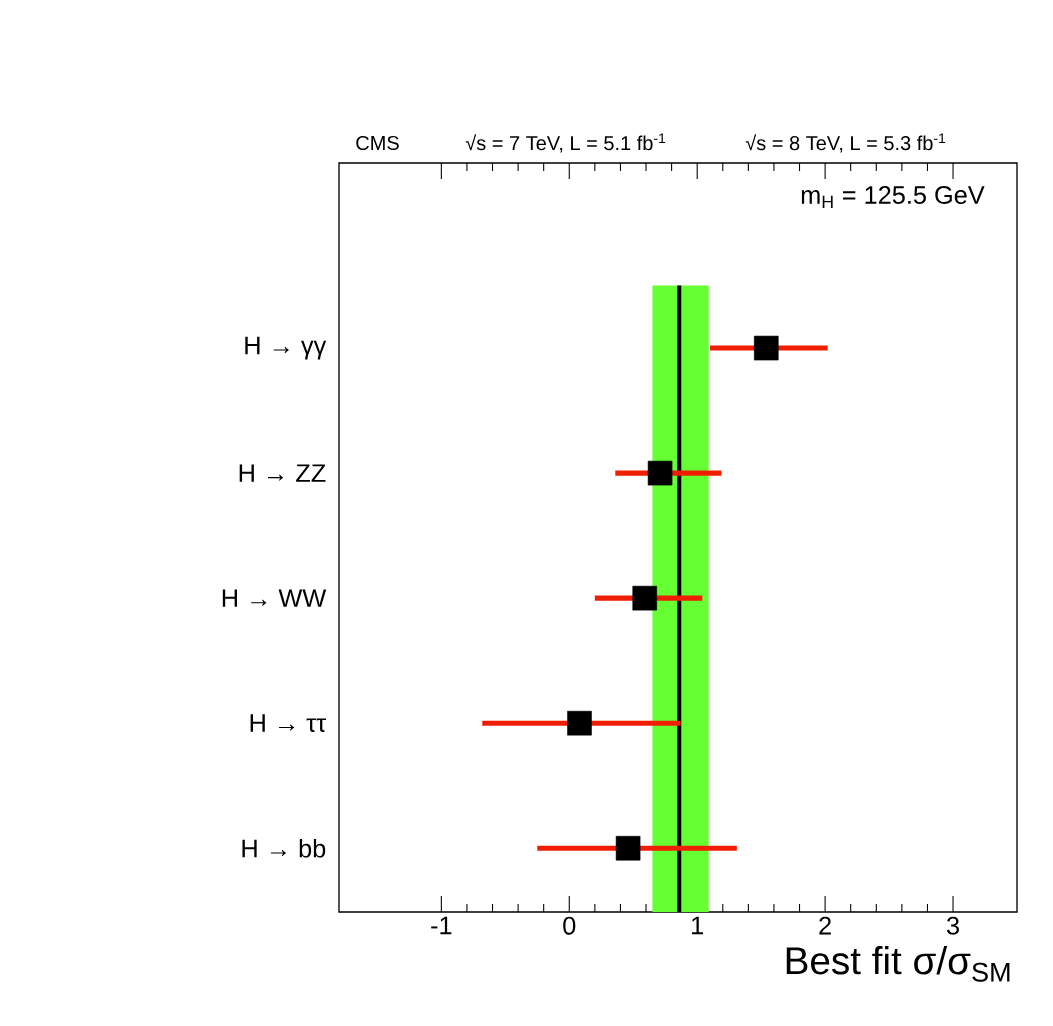 Image resolution: width=1053 pixels, height=1026 pixels. What do you see at coordinates (377, 143) in the screenshot?
I see `text: CMS` at bounding box center [377, 143].